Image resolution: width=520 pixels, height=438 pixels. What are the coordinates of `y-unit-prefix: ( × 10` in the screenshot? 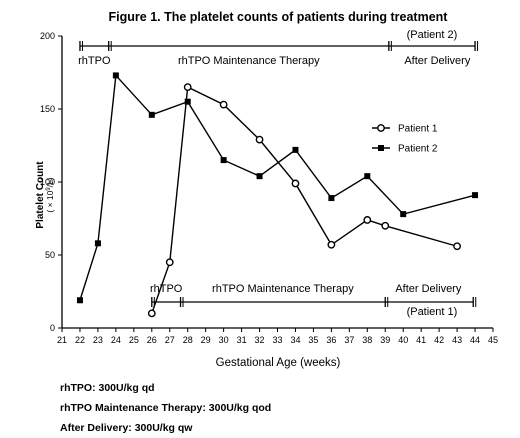 It's located at (50, 201).